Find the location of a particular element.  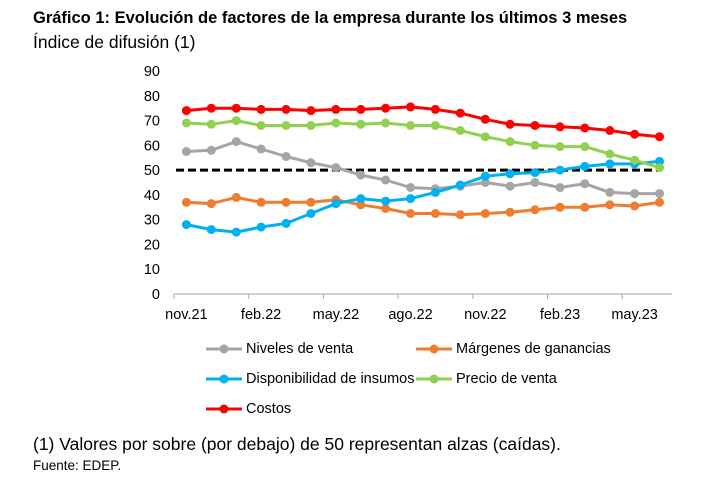

x-tick-label: nov.22 is located at coordinates (485, 315).